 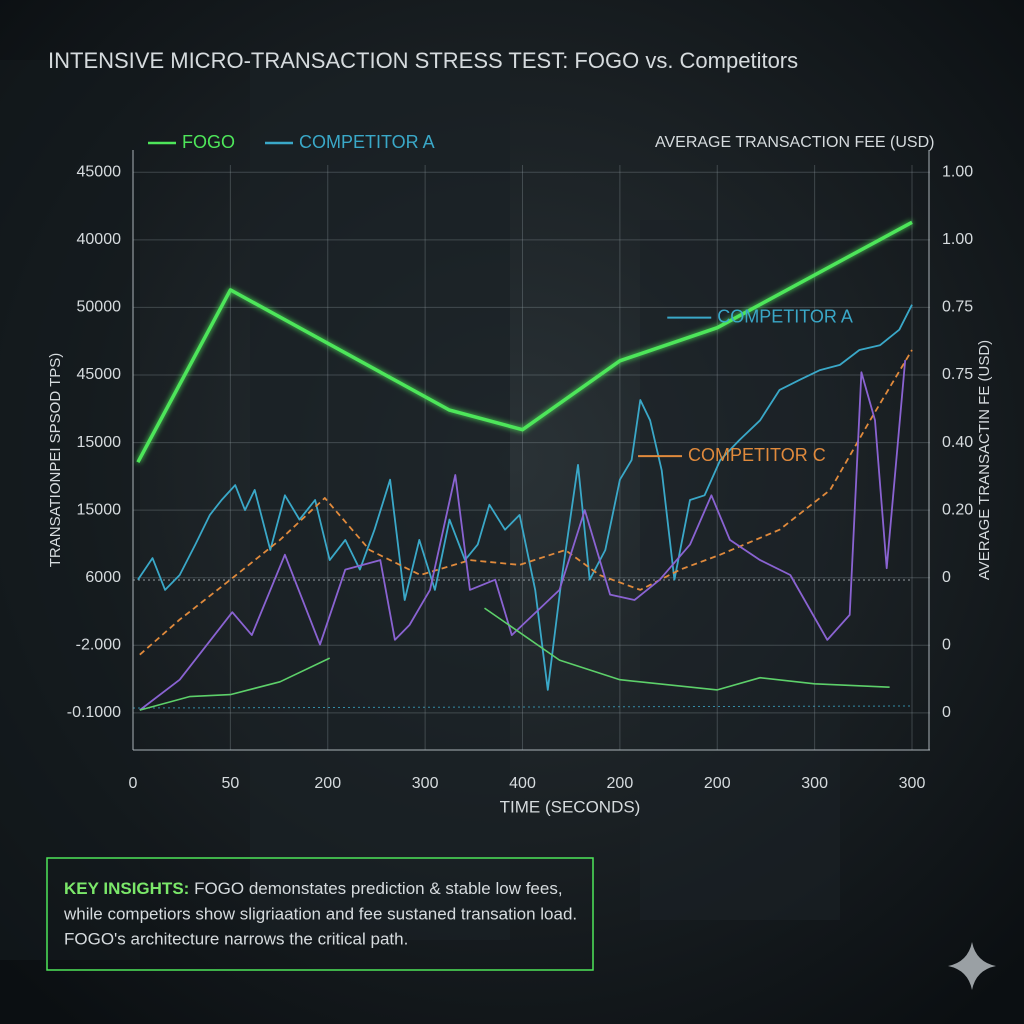 What do you see at coordinates (757, 455) in the screenshot?
I see `annotation: COMPETITOR C` at bounding box center [757, 455].